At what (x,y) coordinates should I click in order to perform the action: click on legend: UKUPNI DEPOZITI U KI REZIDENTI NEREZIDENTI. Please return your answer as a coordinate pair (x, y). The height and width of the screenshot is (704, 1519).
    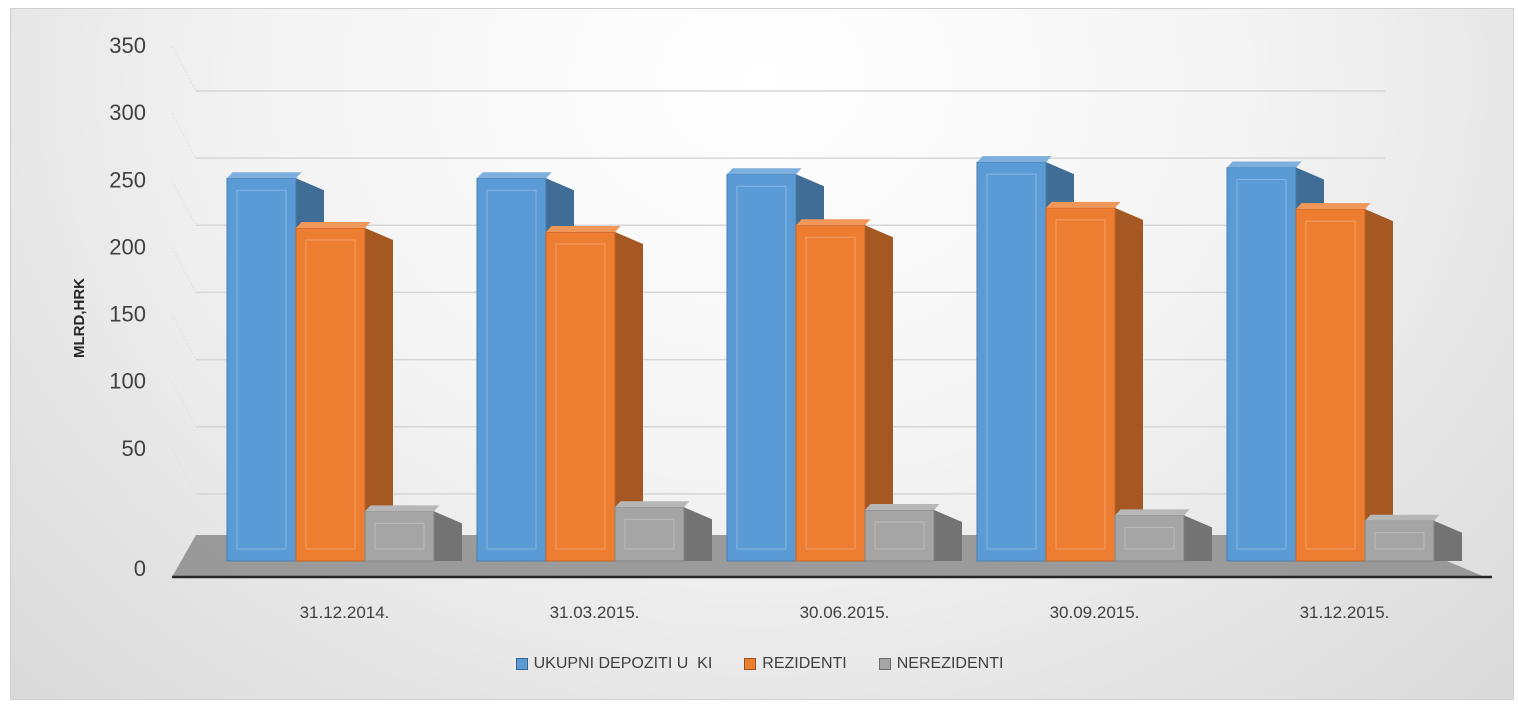
    Looking at the image, I should click on (759, 664).